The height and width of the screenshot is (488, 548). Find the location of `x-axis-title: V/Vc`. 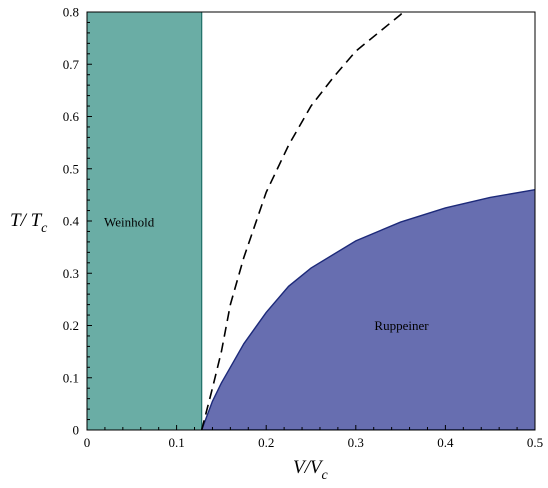

x-axis-title: V/Vc is located at coordinates (311, 470).